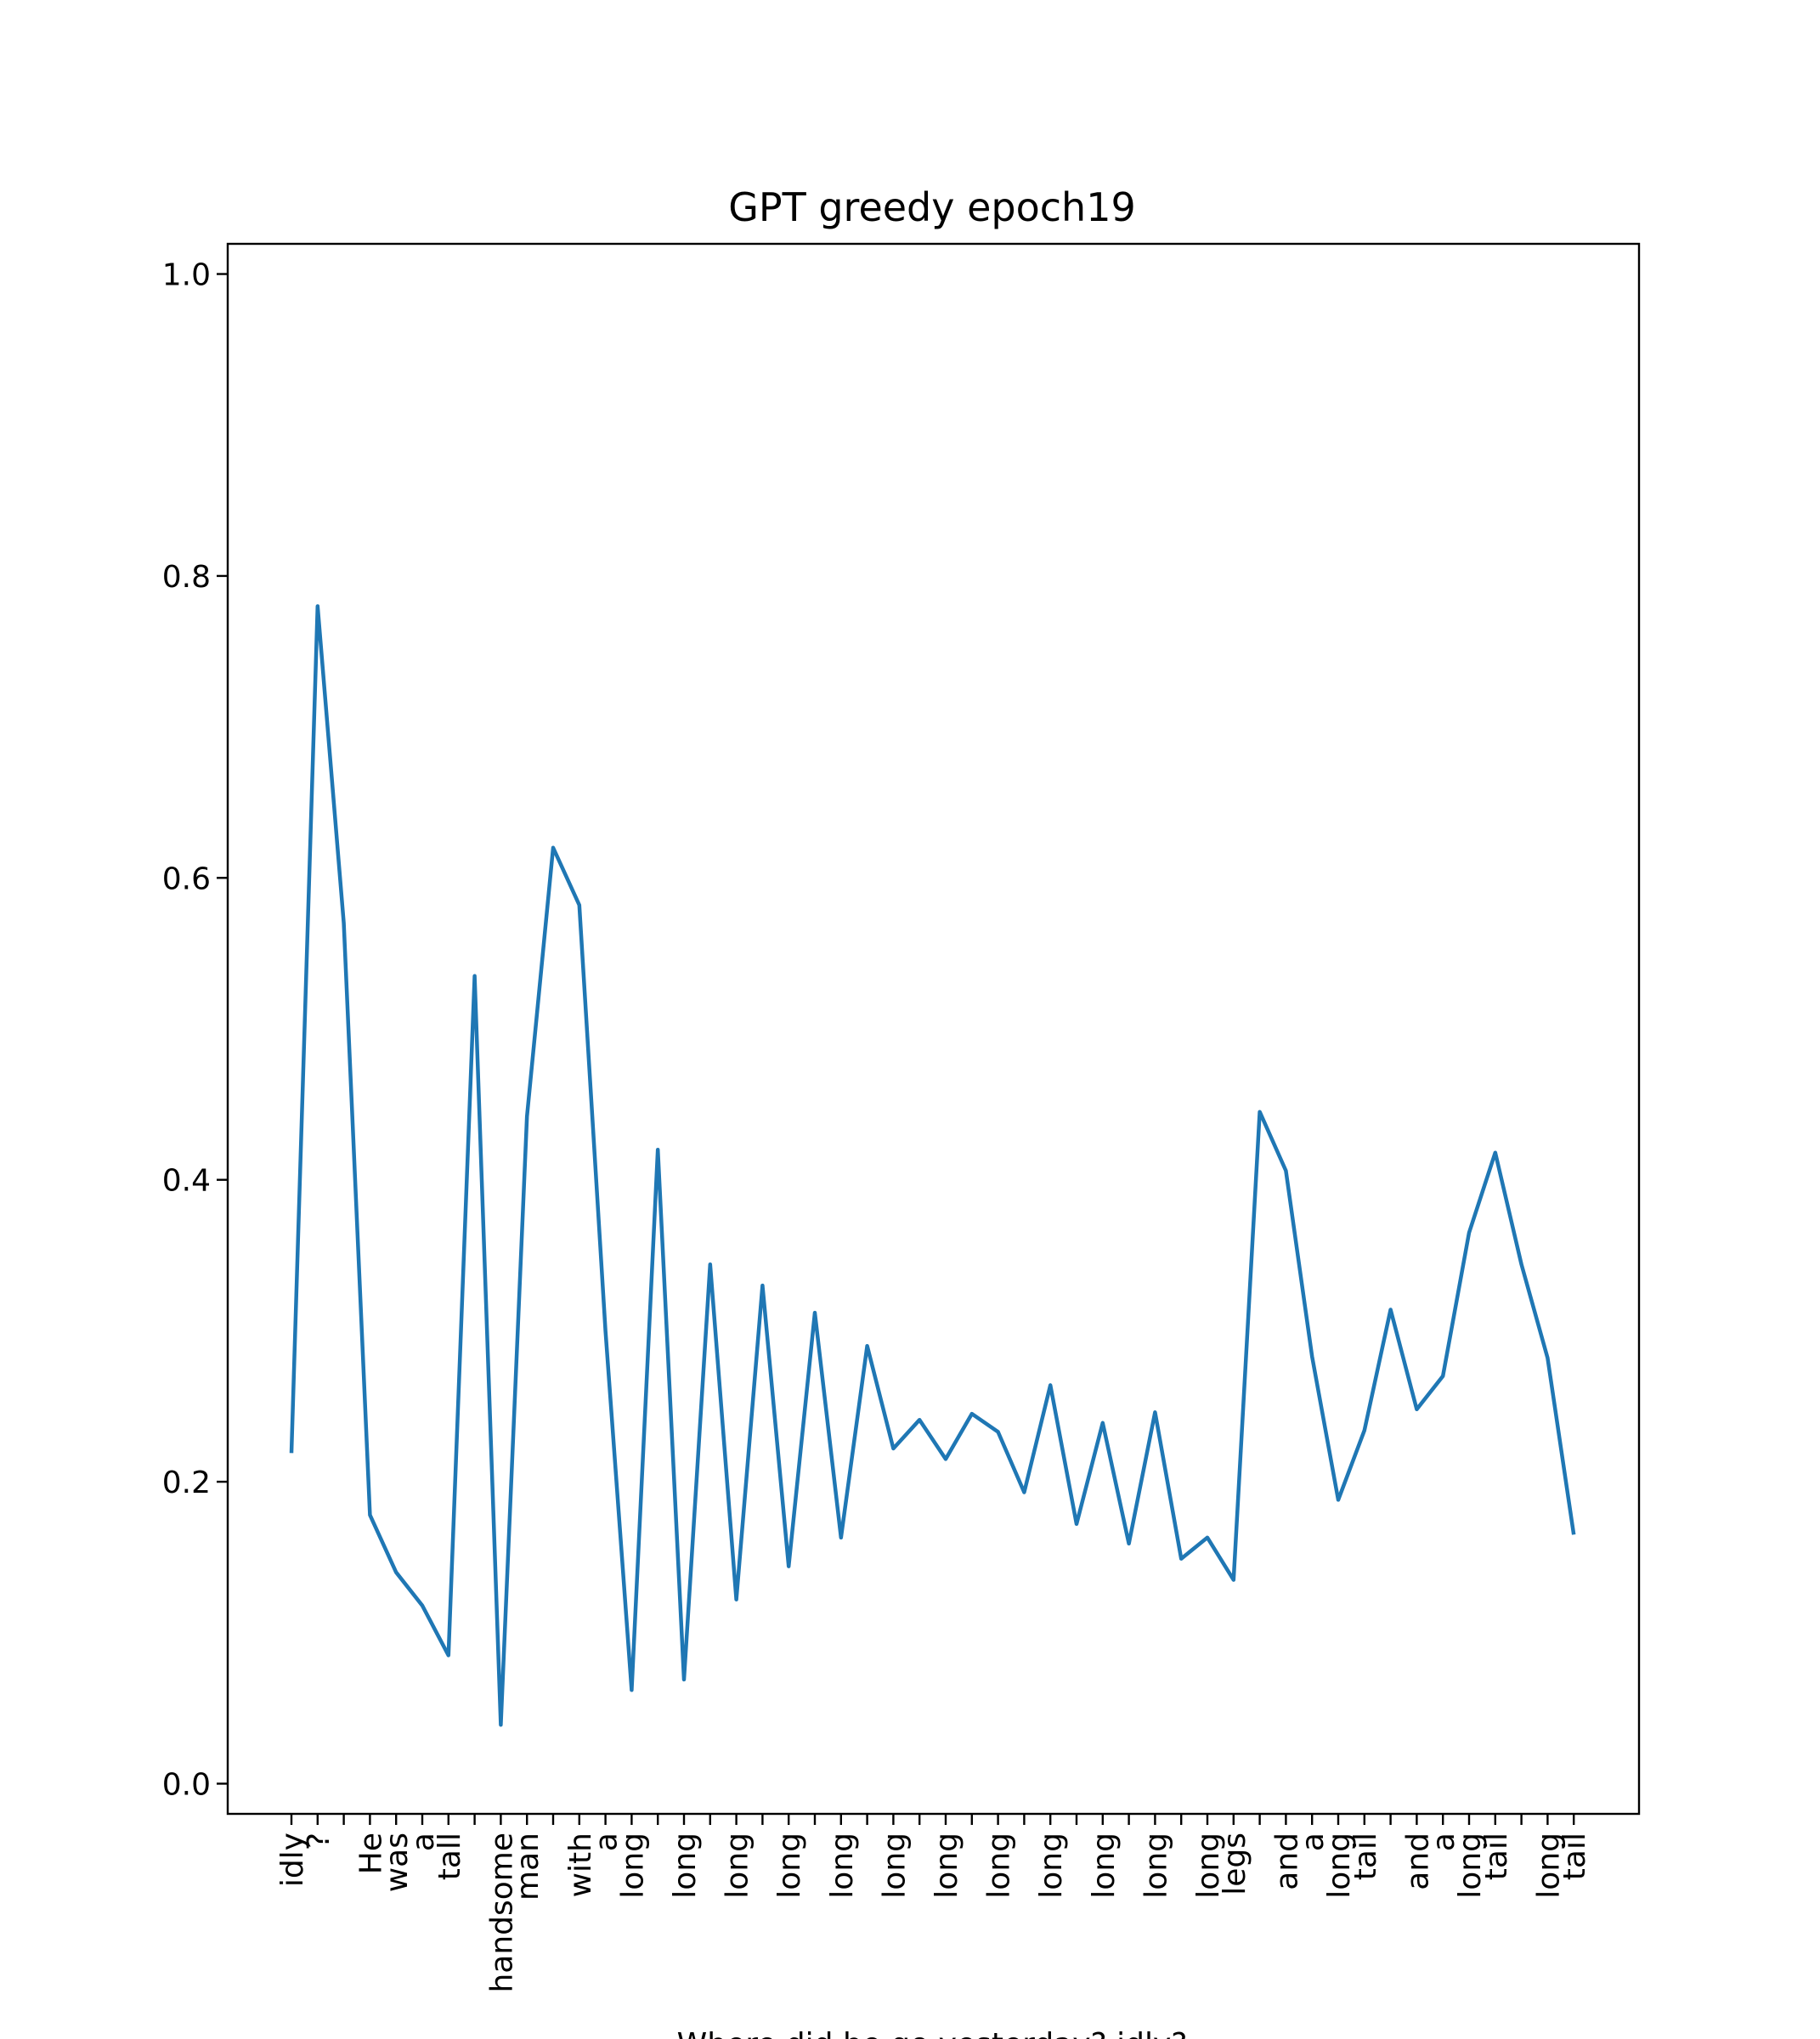 Image resolution: width=1820 pixels, height=2039 pixels. I want to click on y-tick-label: 0.8, so click(186, 577).